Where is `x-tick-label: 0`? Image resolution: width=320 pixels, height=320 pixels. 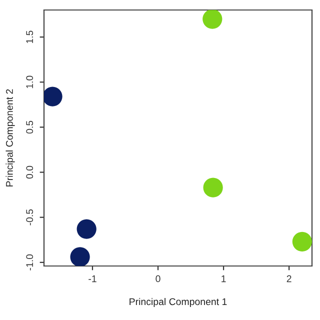
x-tick-label: 0 is located at coordinates (158, 278).